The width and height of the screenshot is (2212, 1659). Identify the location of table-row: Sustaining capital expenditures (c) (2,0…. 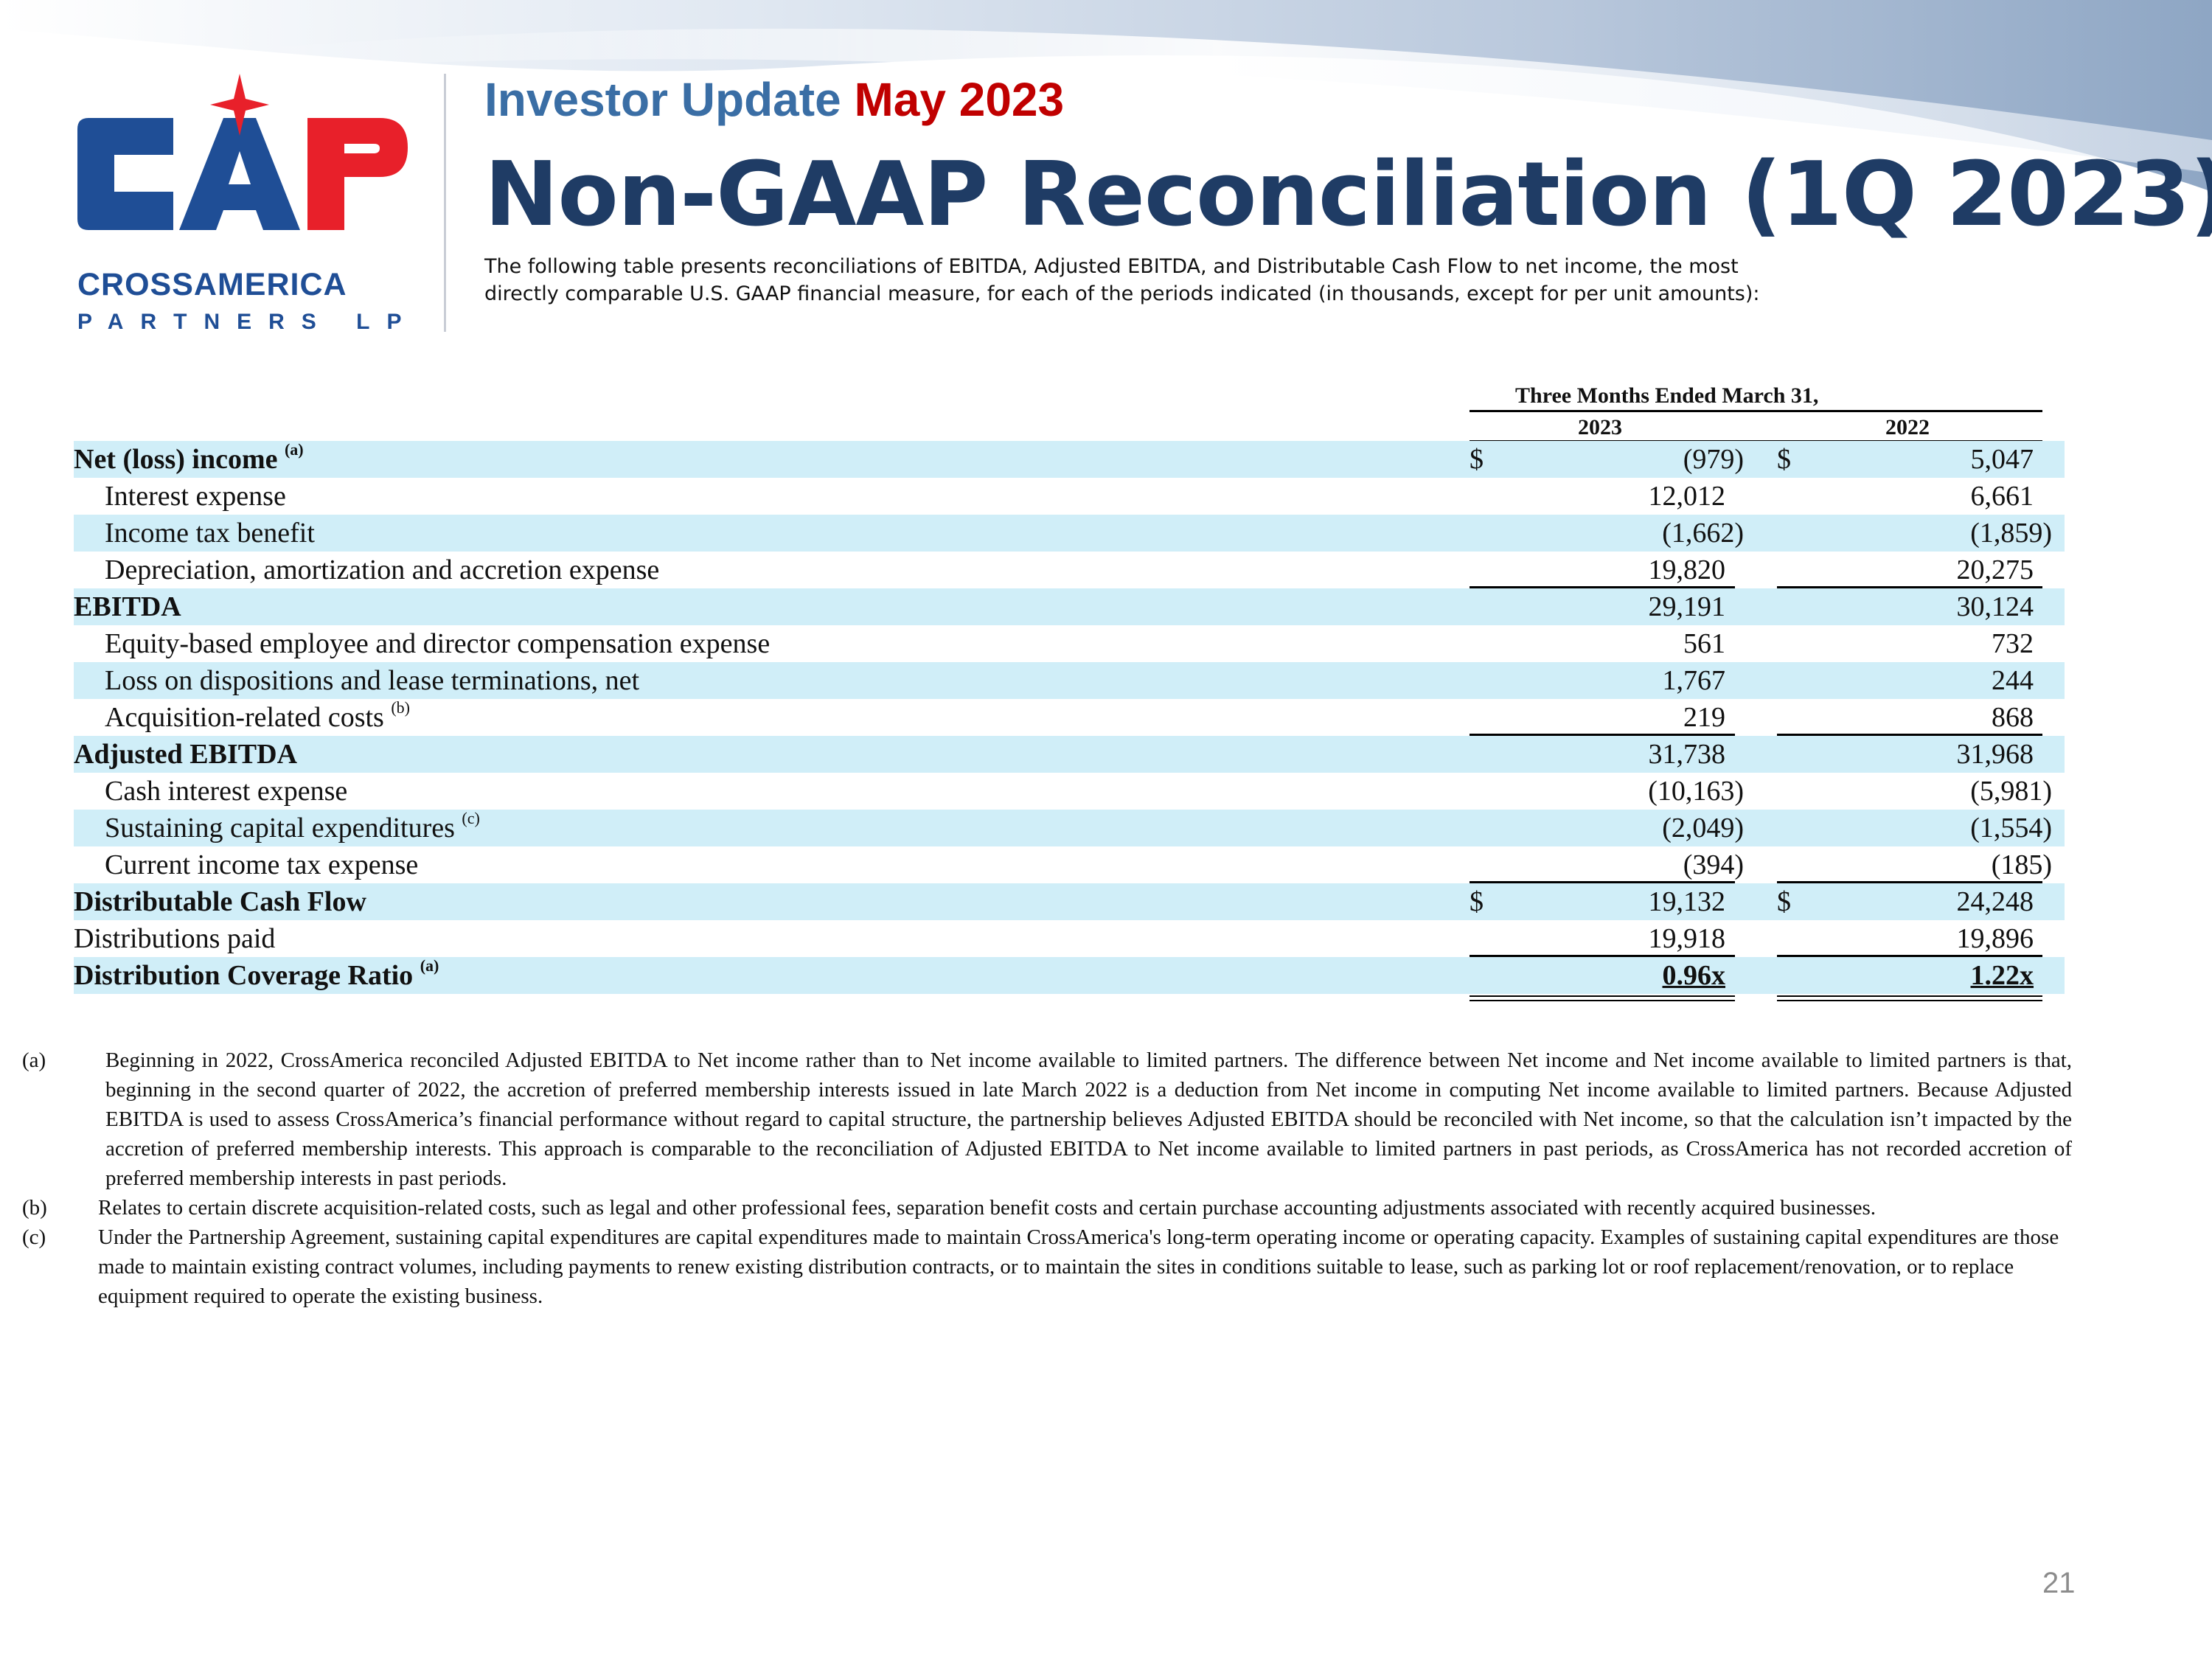
(1069, 828).